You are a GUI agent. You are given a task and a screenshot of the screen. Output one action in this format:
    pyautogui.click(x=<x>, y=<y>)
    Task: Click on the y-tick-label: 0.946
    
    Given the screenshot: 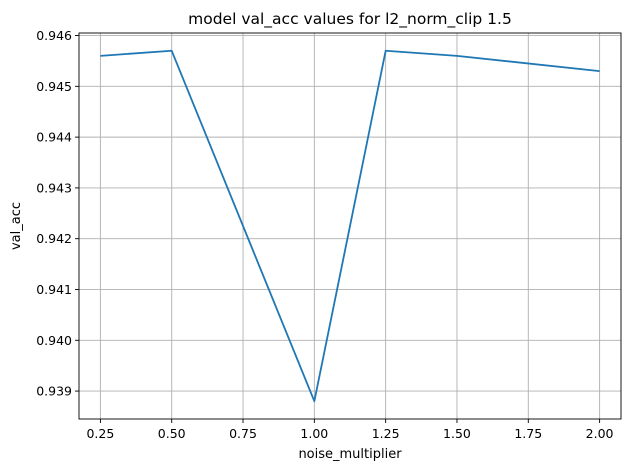 What is the action you would take?
    pyautogui.click(x=54, y=35)
    